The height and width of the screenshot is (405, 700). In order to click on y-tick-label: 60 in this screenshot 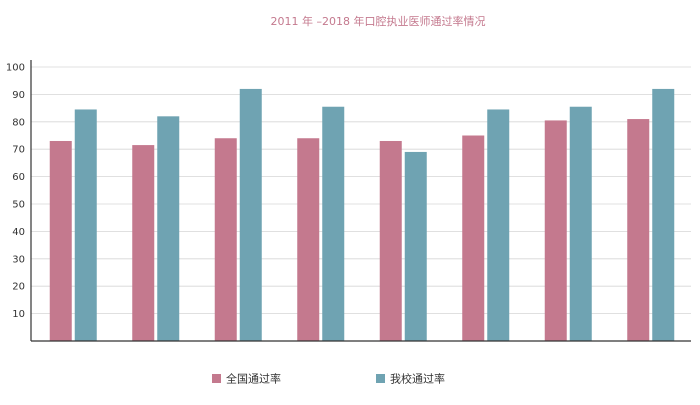, I will do `click(18, 177)`.